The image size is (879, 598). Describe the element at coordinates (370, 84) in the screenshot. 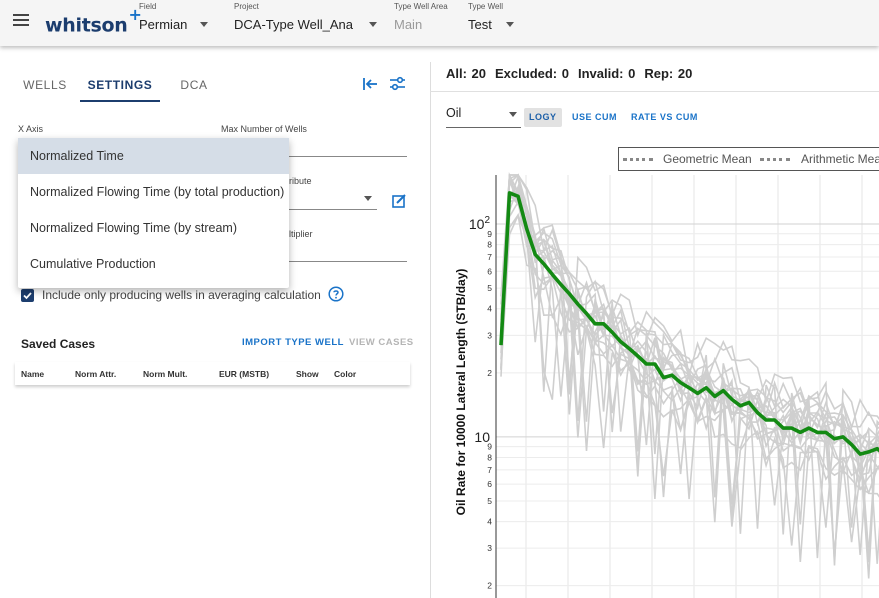

I see `collapse-panel-icon` at that location.